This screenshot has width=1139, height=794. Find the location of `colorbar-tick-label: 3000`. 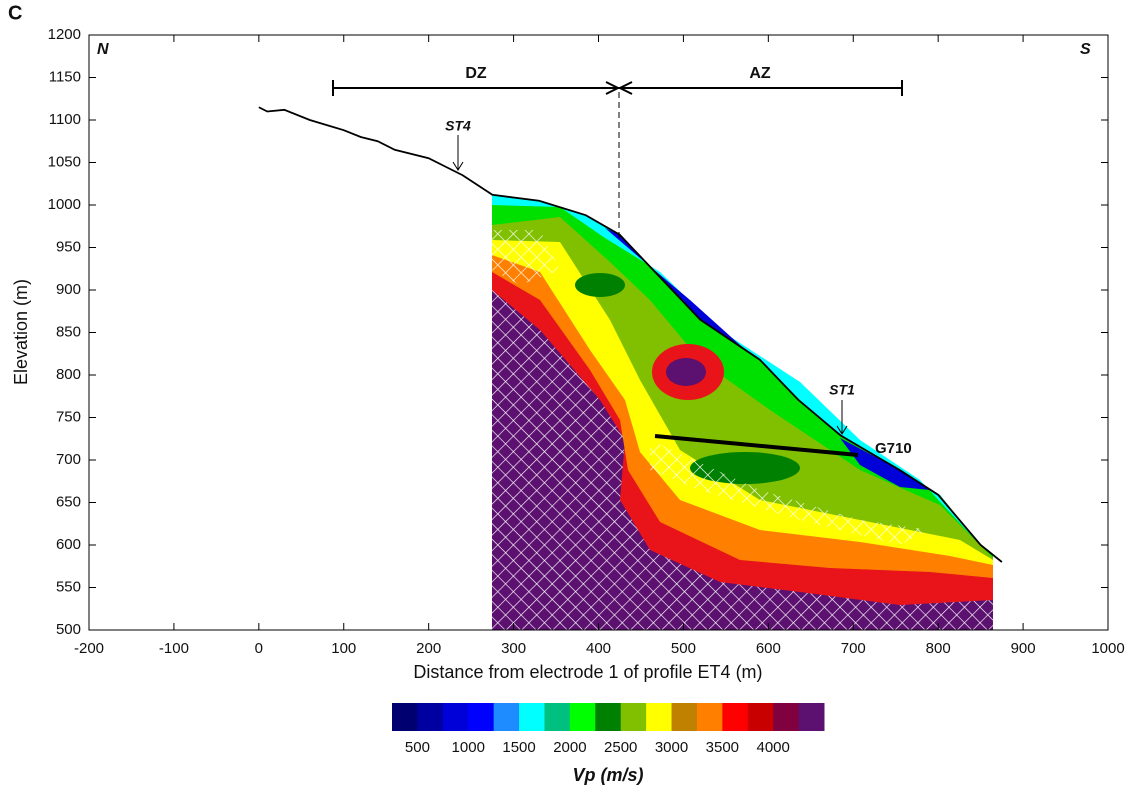

colorbar-tick-label: 3000 is located at coordinates (671, 747).